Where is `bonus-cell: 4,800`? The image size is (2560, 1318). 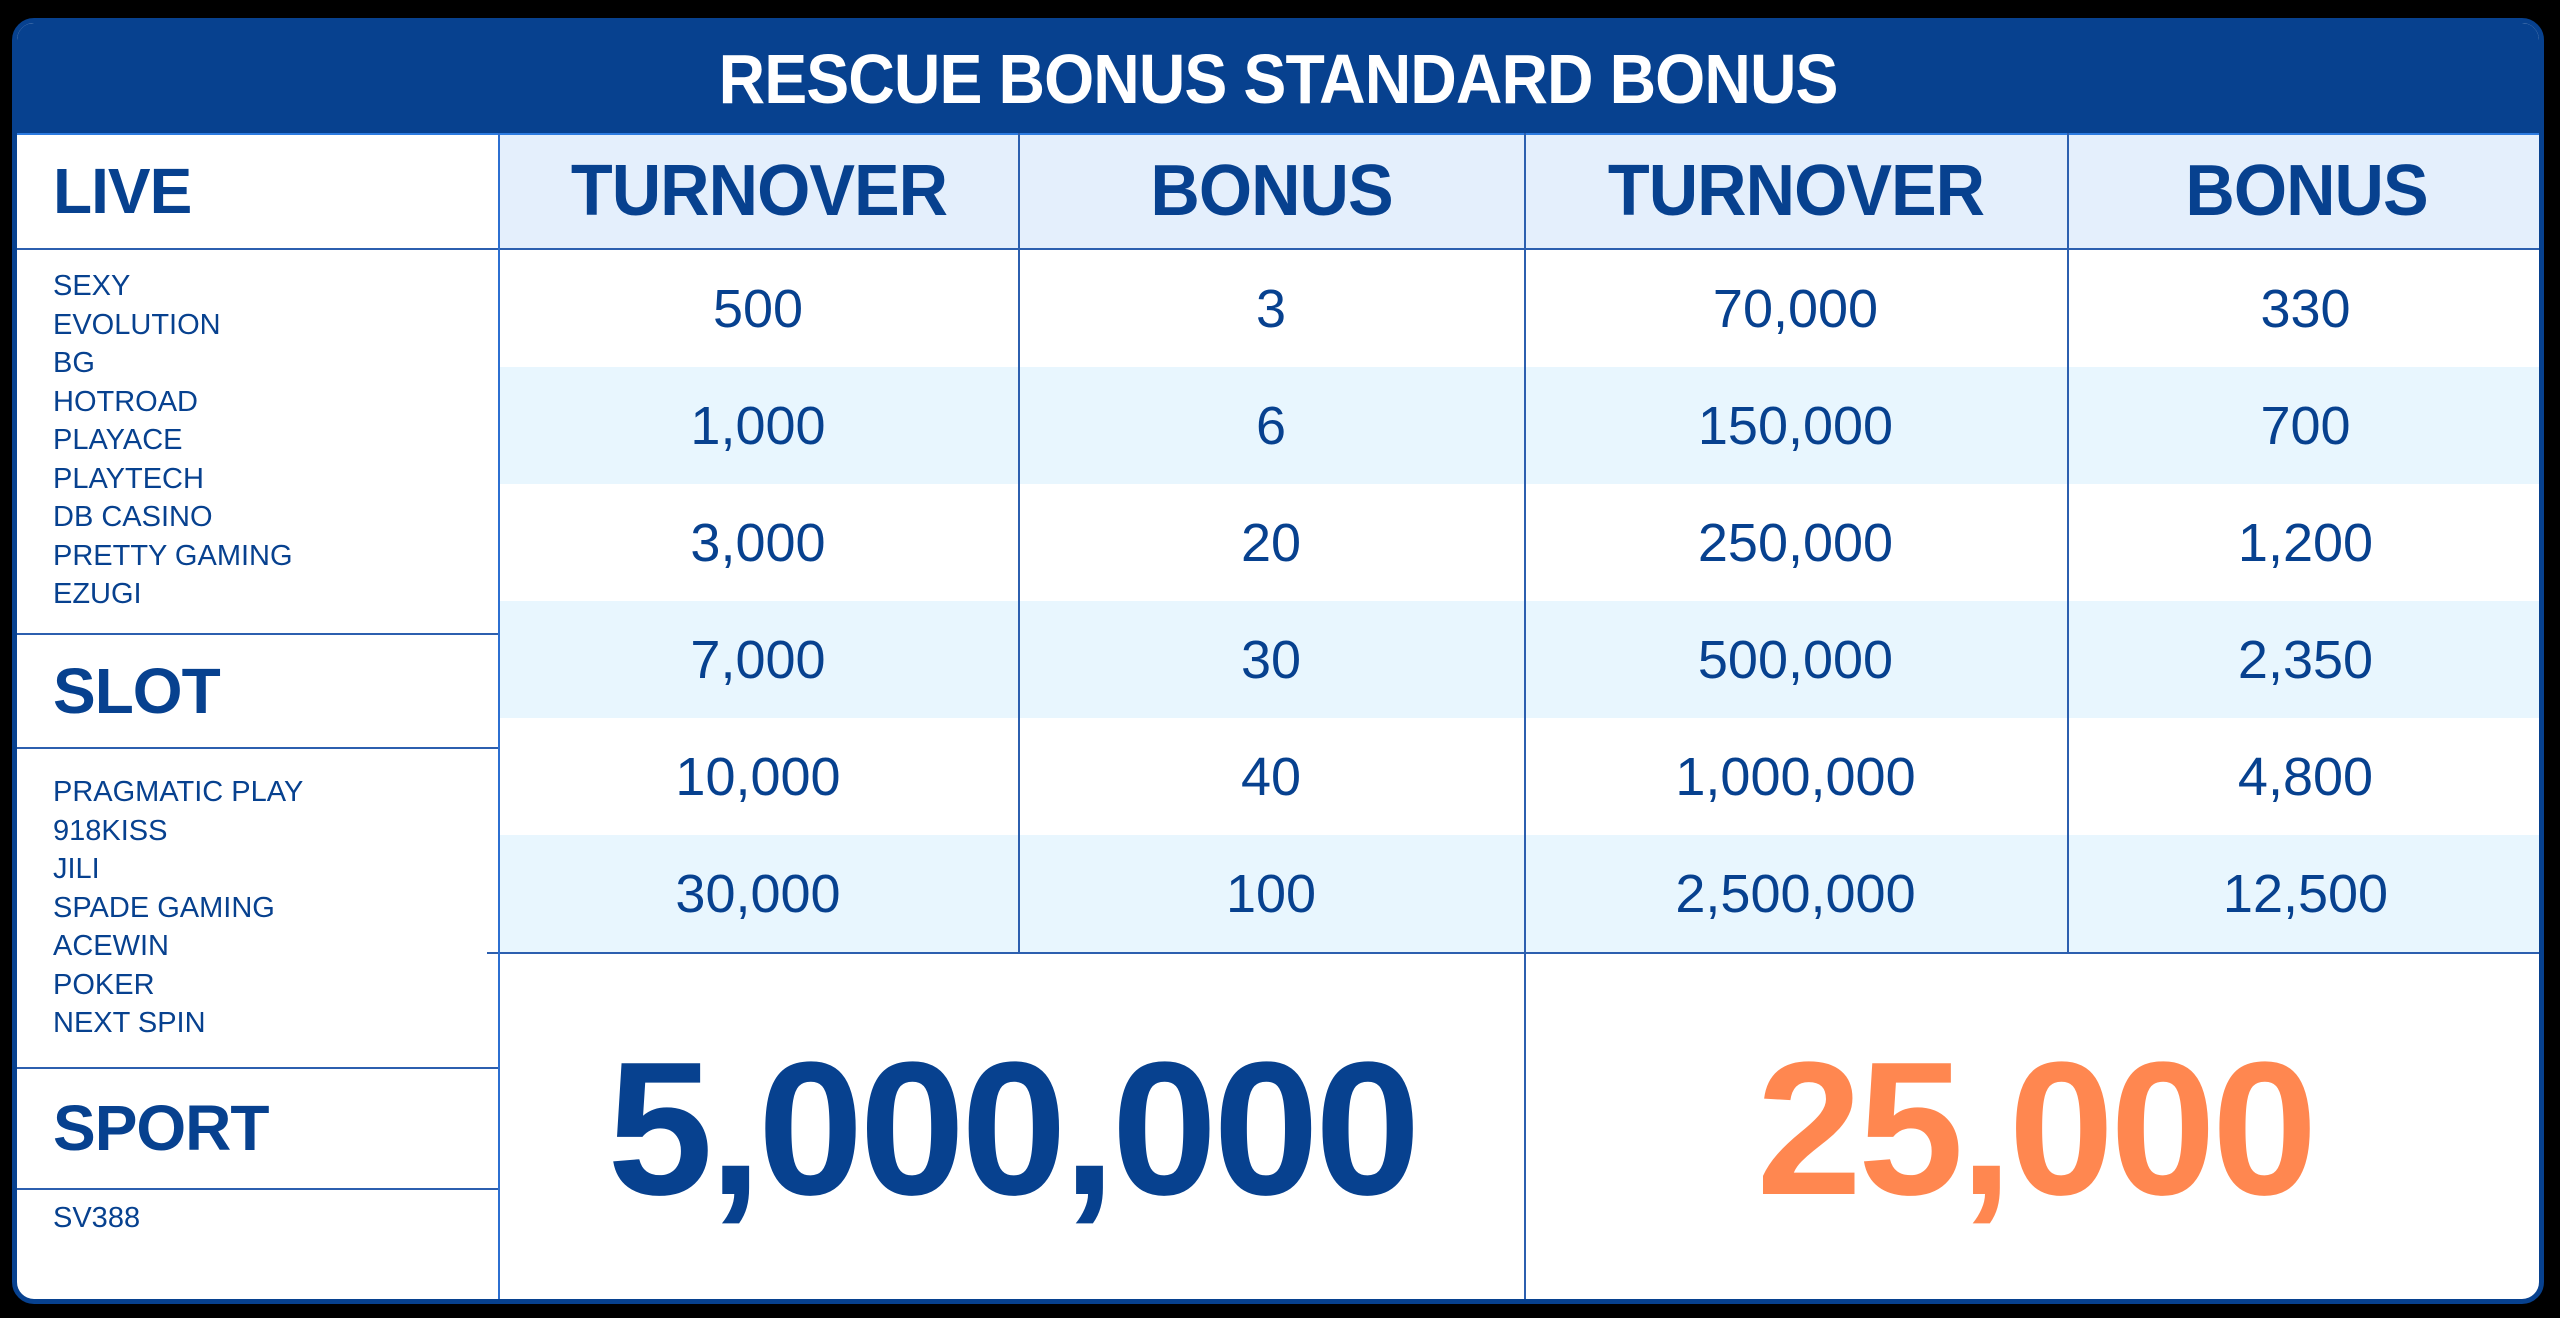
bonus-cell: 4,800 is located at coordinates (2305, 776).